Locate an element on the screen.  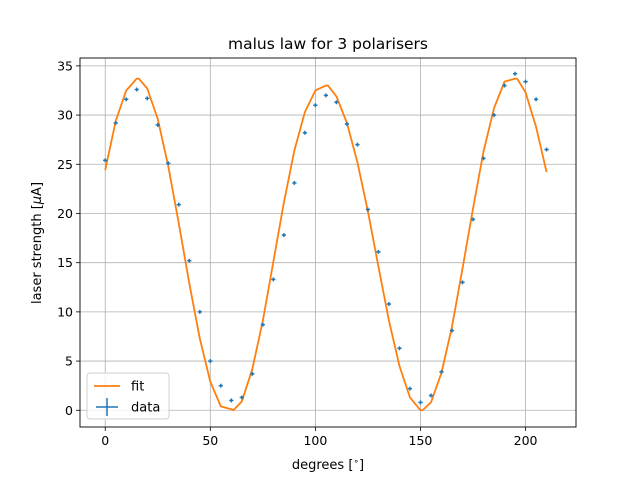
x-tick-label: 100 is located at coordinates (315, 440).